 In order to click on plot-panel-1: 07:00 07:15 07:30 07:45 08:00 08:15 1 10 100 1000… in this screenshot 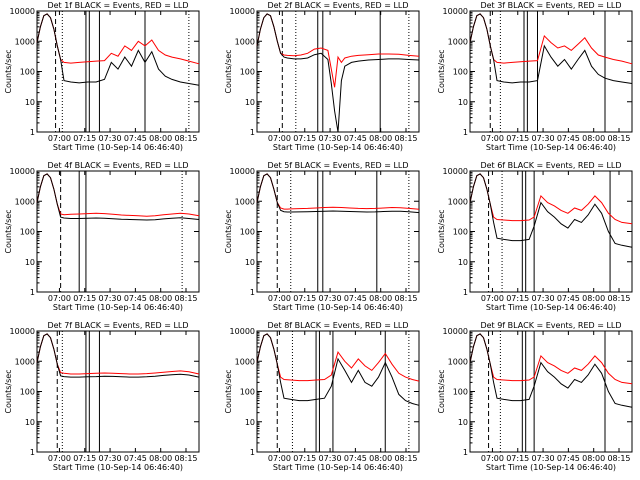, I will do `click(102, 76)`.